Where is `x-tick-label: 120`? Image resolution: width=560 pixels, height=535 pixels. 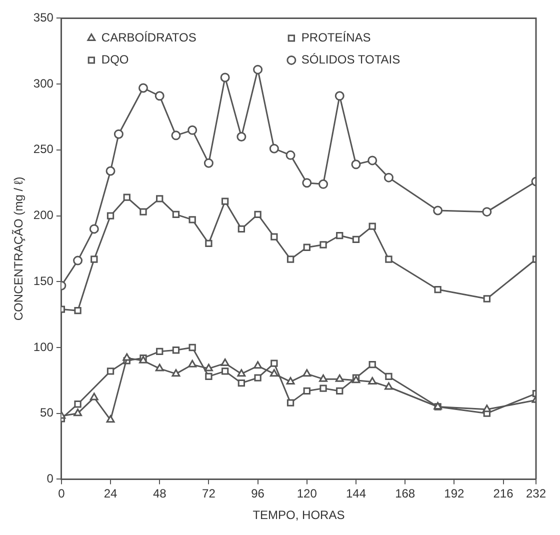
x-tick-label: 120 is located at coordinates (307, 493).